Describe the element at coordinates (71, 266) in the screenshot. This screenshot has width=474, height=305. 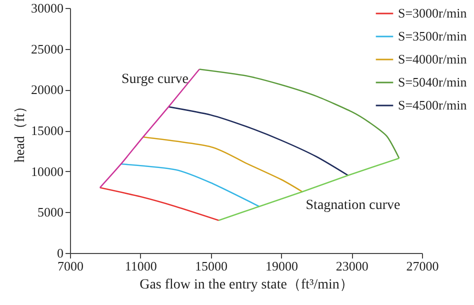
I see `x-tick-label: 7000` at that location.